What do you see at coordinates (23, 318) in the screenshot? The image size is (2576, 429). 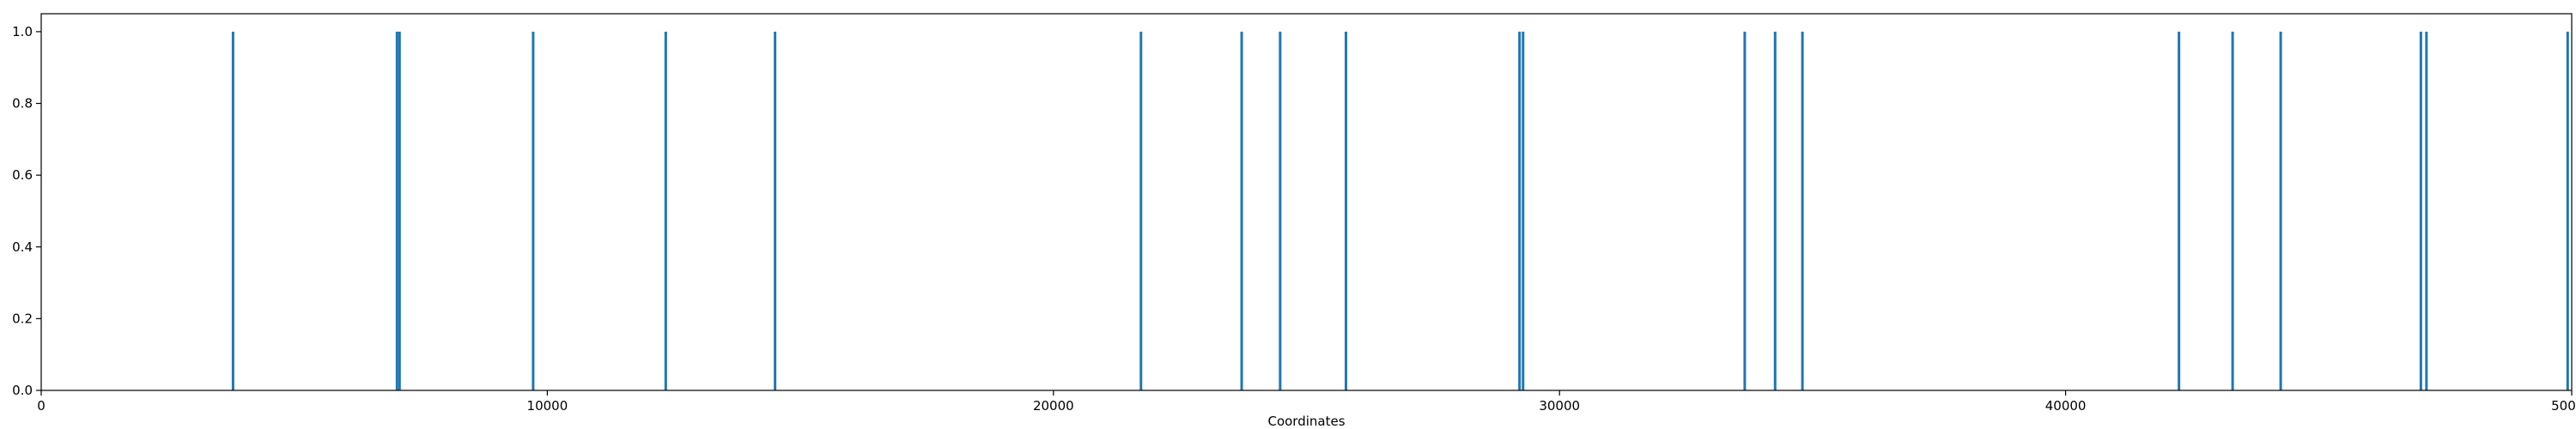 I see `y-tick-label: 0.2` at bounding box center [23, 318].